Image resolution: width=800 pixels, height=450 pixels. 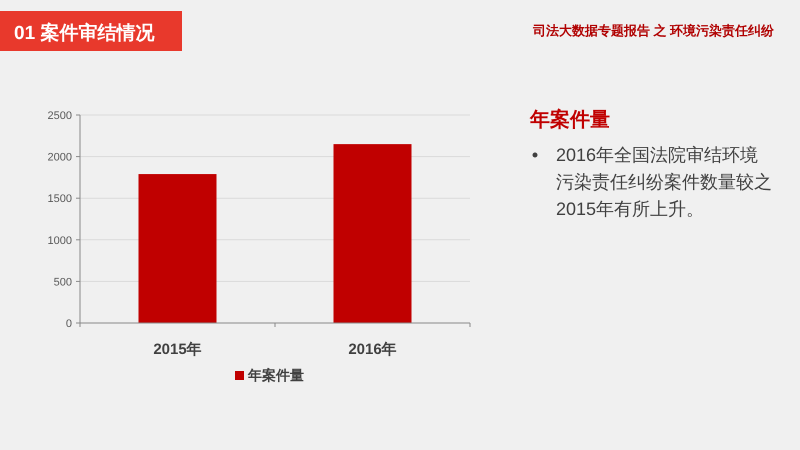 I want to click on legend-label: 年案件量, so click(x=275, y=375).